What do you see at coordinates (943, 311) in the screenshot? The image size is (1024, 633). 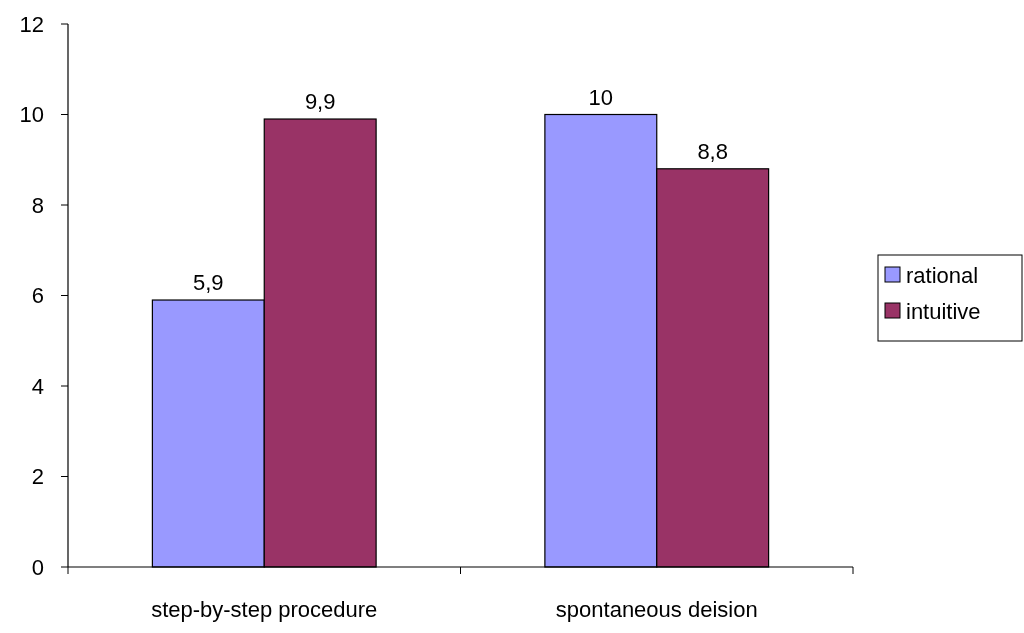 I see `legend-label: intuitive` at bounding box center [943, 311].